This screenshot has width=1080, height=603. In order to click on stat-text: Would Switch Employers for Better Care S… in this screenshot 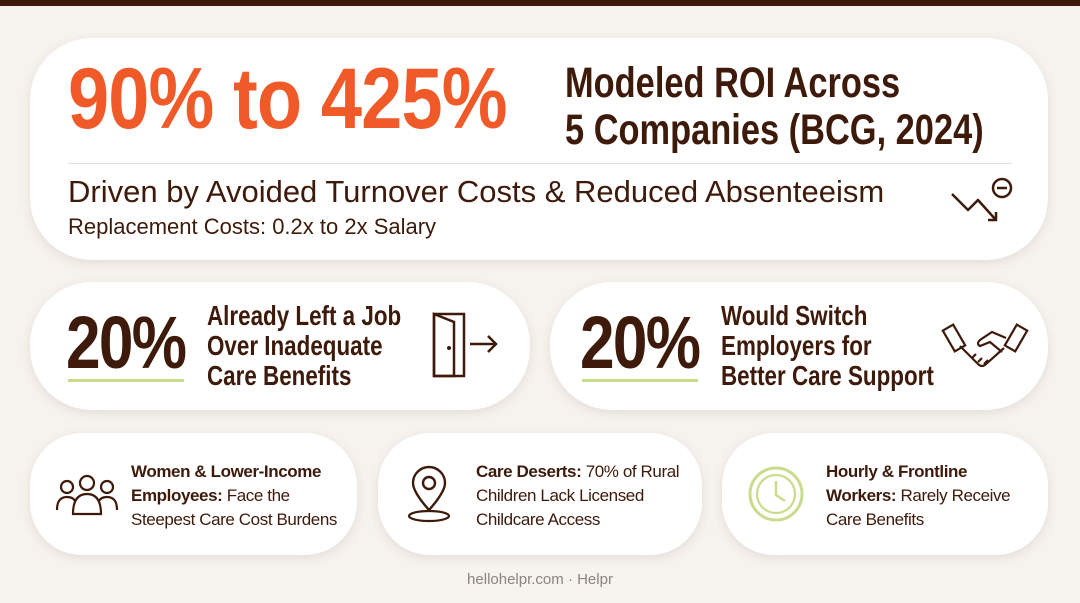, I will do `click(827, 346)`.